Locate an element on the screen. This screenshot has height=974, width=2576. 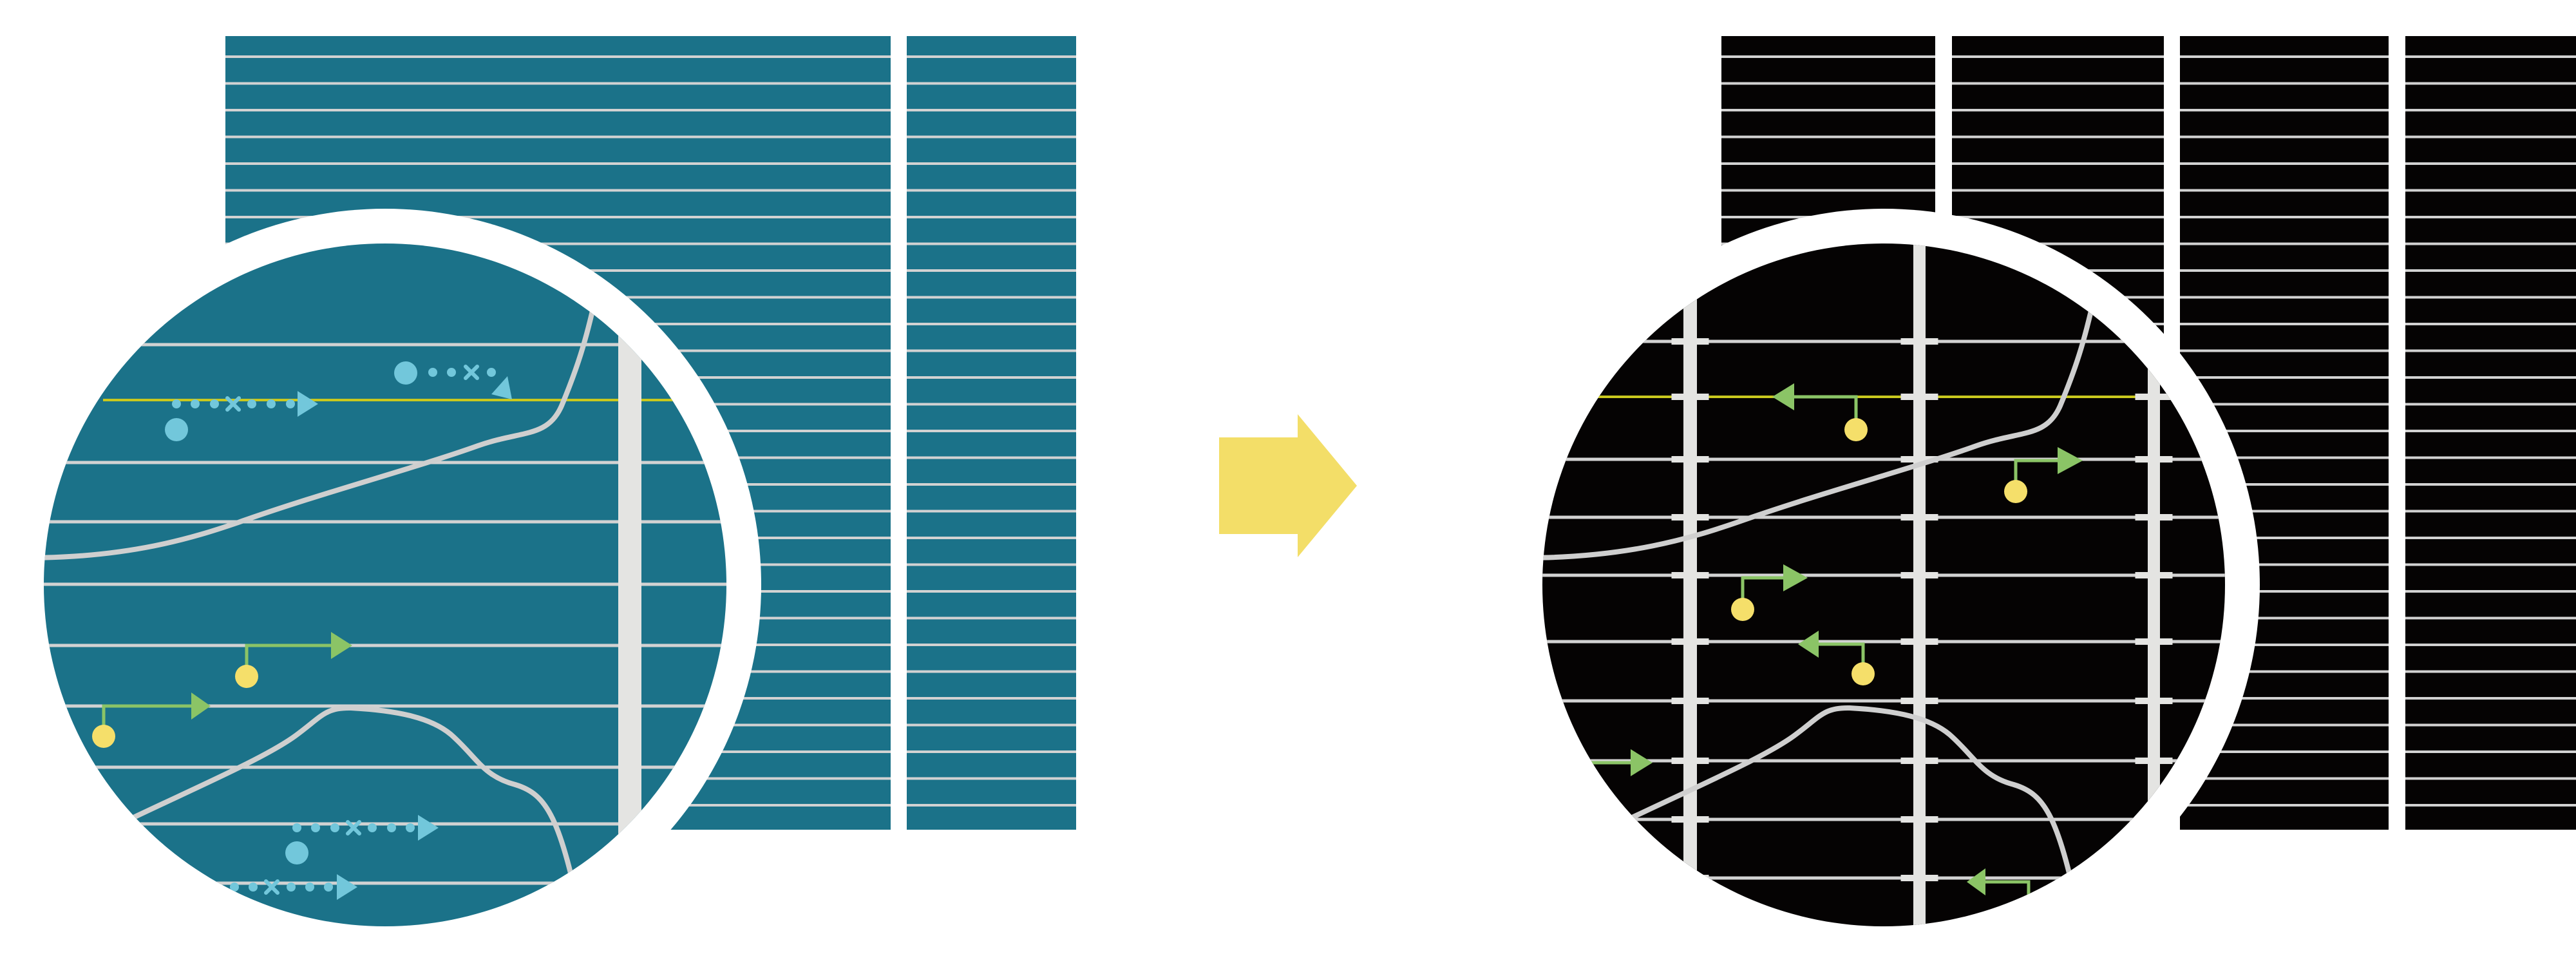
transition-arrow-icon is located at coordinates (1288, 485).